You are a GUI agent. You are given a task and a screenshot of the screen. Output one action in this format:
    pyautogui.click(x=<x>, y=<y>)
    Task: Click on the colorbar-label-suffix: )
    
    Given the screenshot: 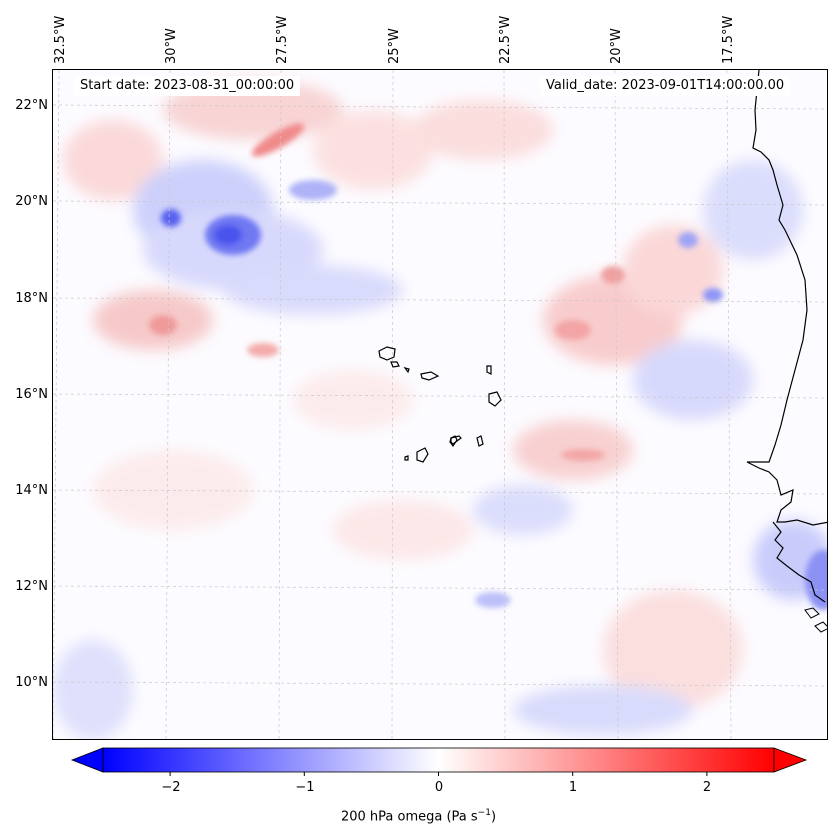 What is the action you would take?
    pyautogui.click(x=493, y=817)
    